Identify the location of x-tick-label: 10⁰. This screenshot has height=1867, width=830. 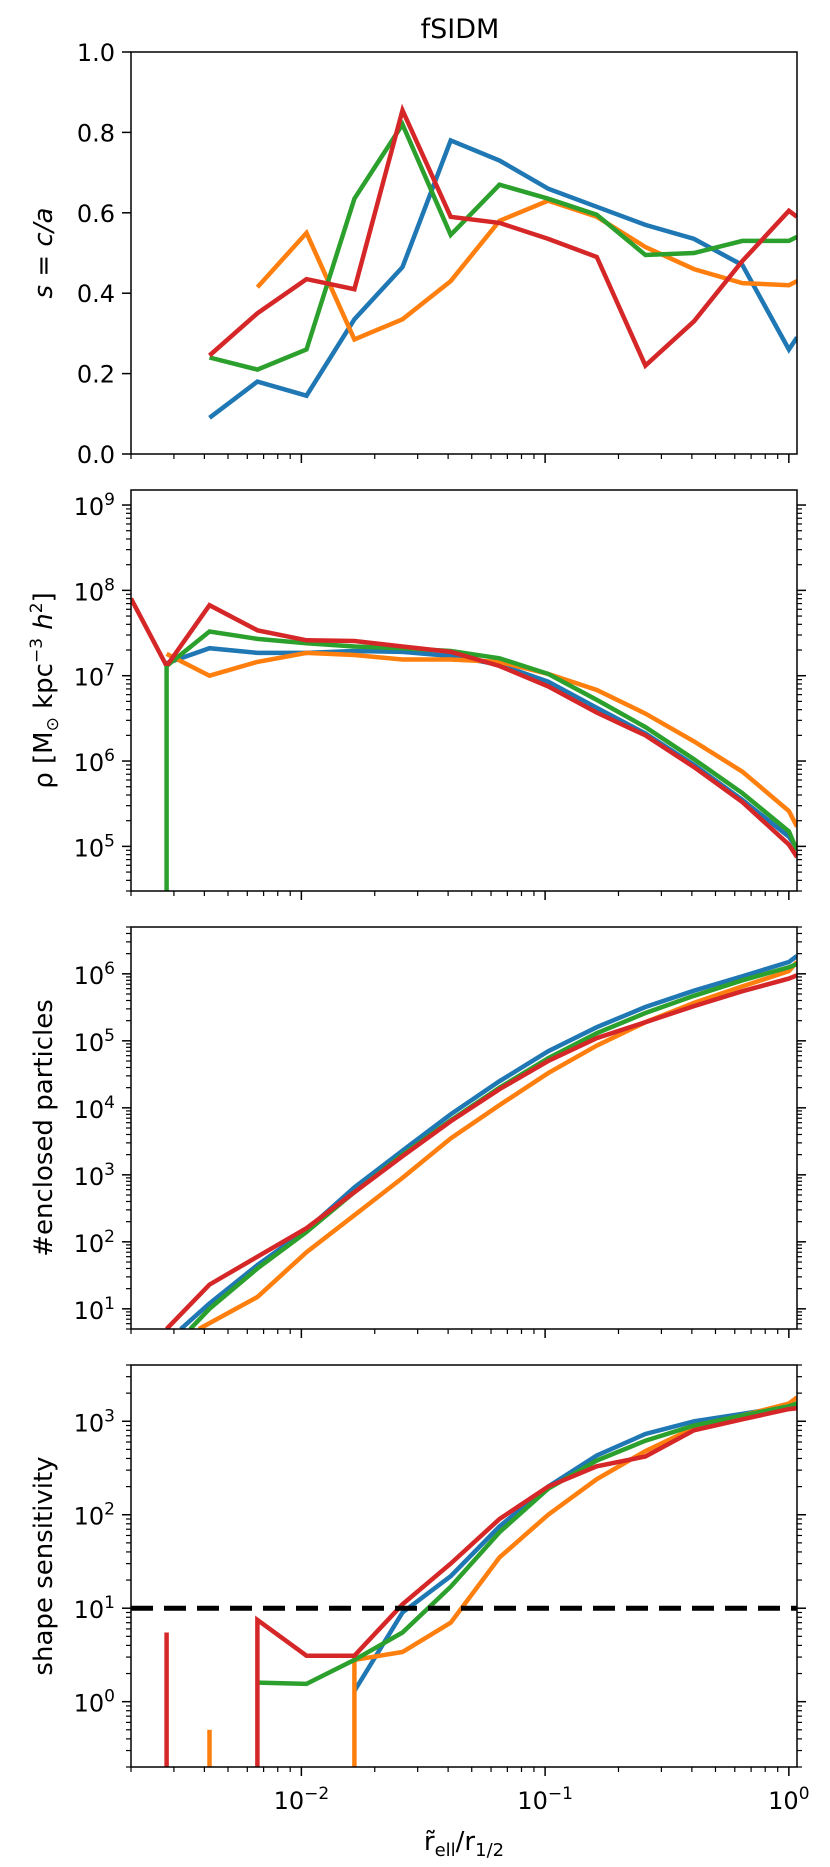
(788, 1799).